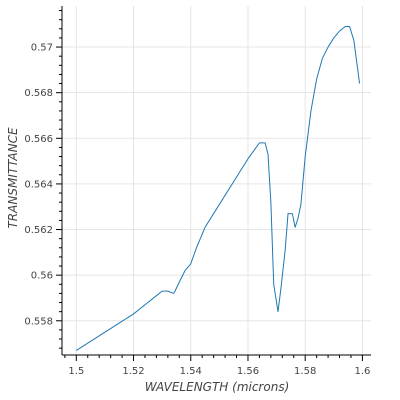  What do you see at coordinates (217, 387) in the screenshot?
I see `x-axis-title: WAVELENGTH (microns)` at bounding box center [217, 387].